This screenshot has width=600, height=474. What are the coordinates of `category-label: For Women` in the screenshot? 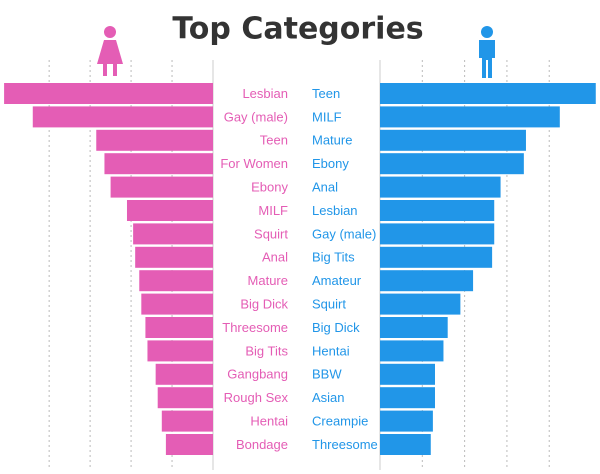 It's located at (254, 163).